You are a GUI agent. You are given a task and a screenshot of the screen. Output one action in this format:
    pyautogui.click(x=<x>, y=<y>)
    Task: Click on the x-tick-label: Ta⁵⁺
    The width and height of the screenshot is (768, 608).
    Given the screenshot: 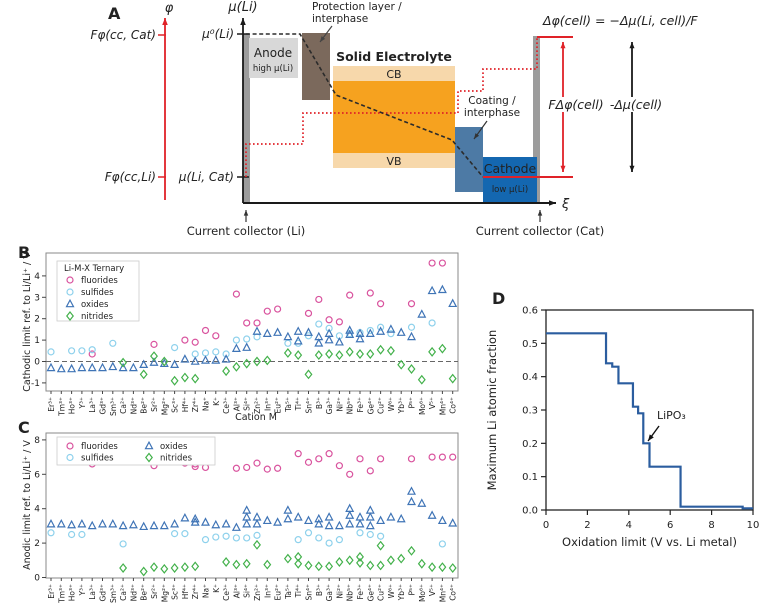 What is the action you would take?
    pyautogui.click(x=288, y=405)
    